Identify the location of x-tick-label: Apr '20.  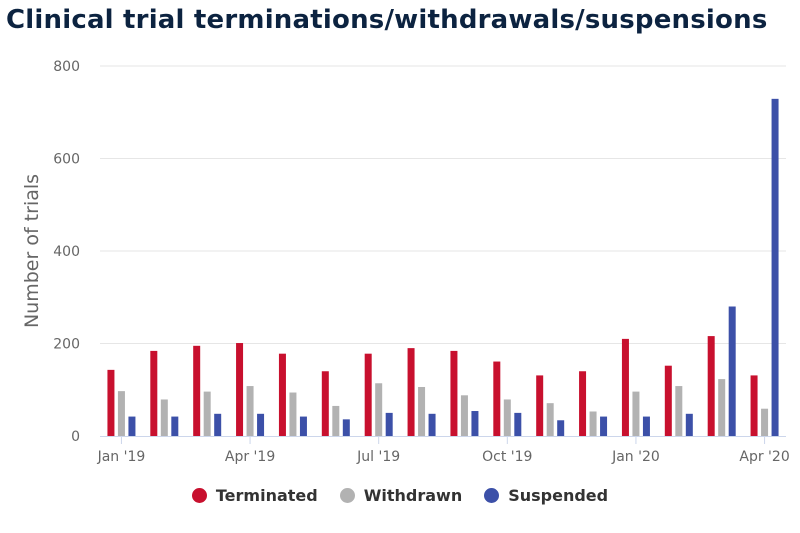
(764, 457).